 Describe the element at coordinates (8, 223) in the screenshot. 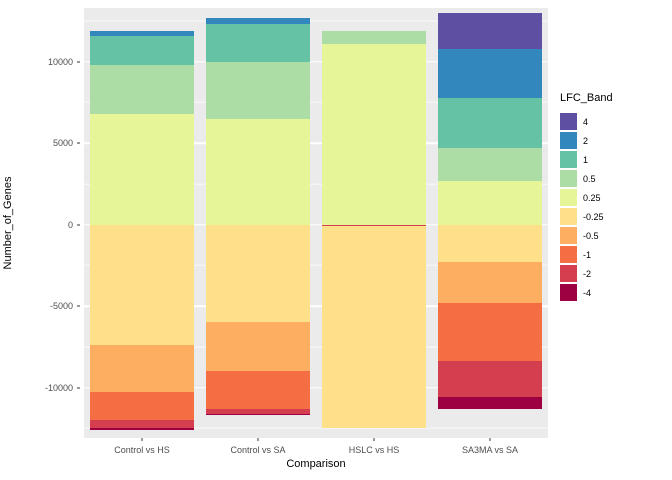

I see `y-axis-title: Number_of_Genes` at that location.